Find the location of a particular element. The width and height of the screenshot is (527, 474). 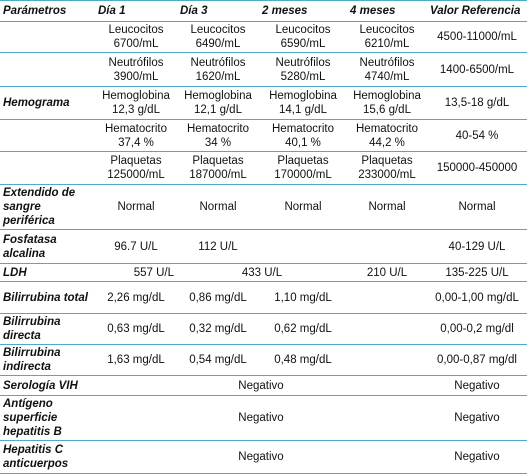

row-label: LDH is located at coordinates (47, 272).